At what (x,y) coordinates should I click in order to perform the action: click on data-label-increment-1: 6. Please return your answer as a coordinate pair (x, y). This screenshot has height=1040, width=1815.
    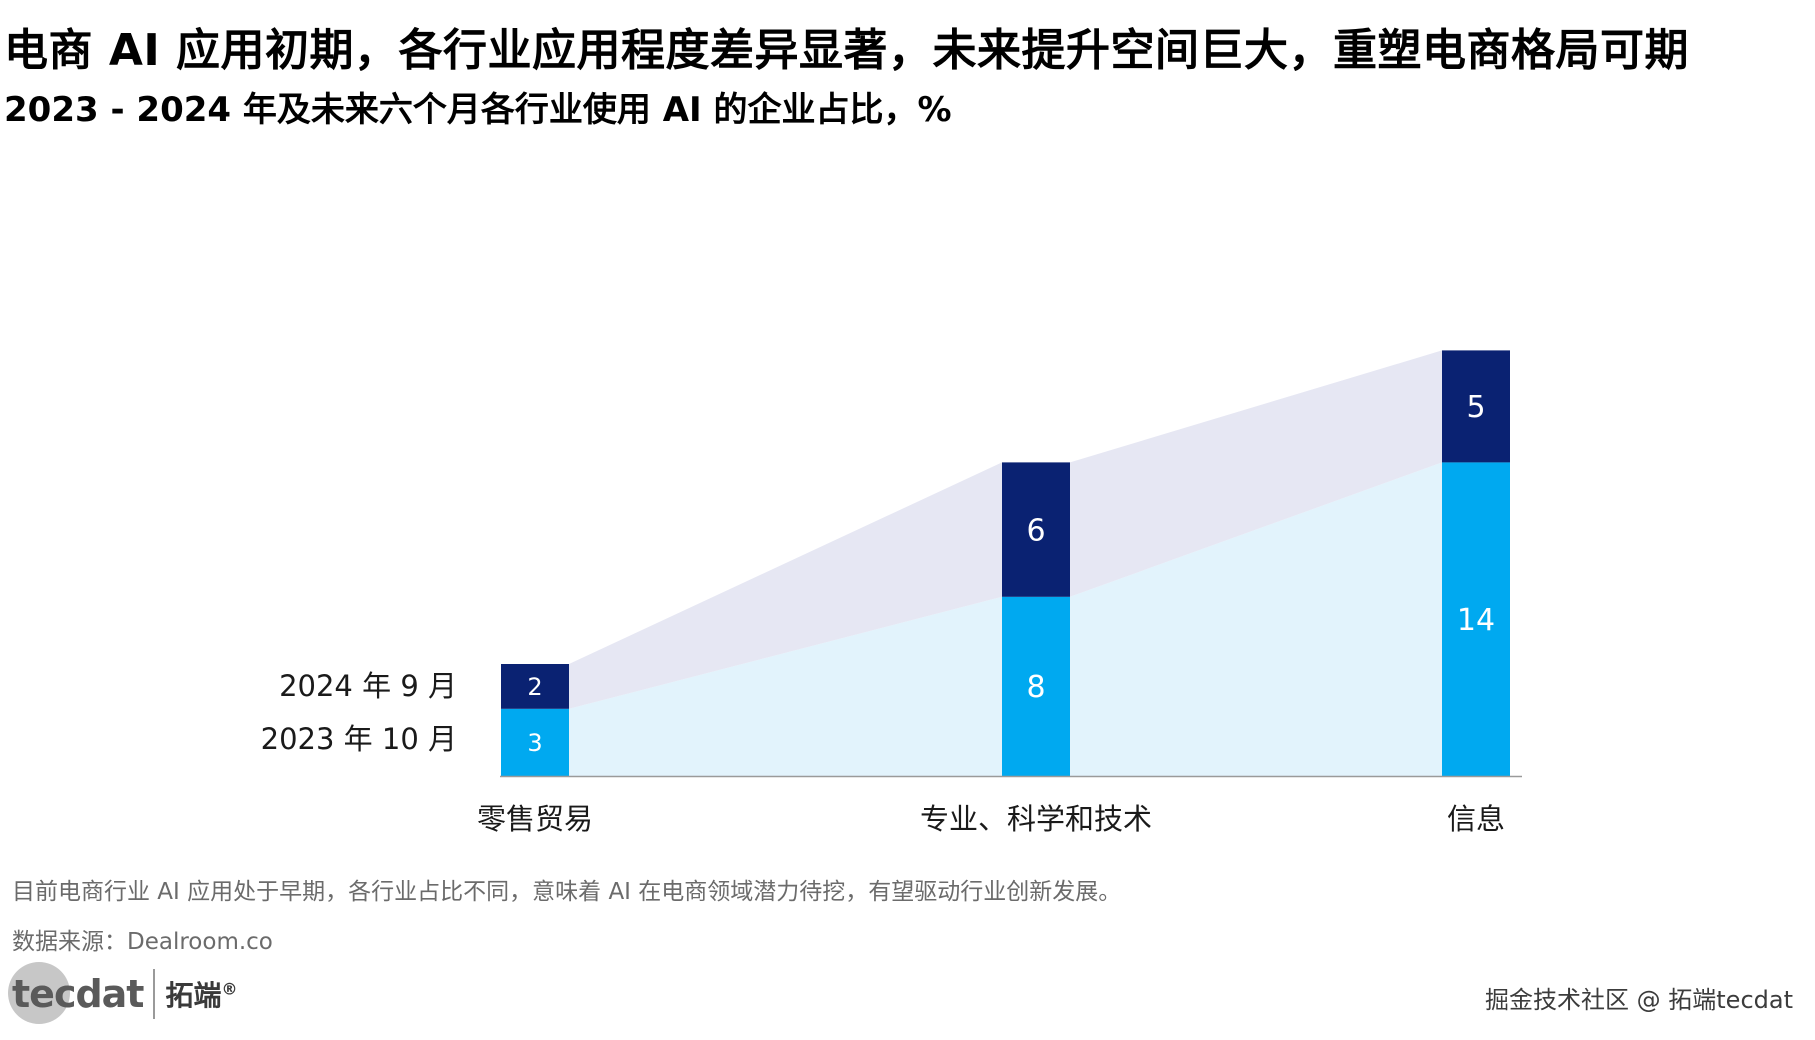
    Looking at the image, I should click on (1035, 530).